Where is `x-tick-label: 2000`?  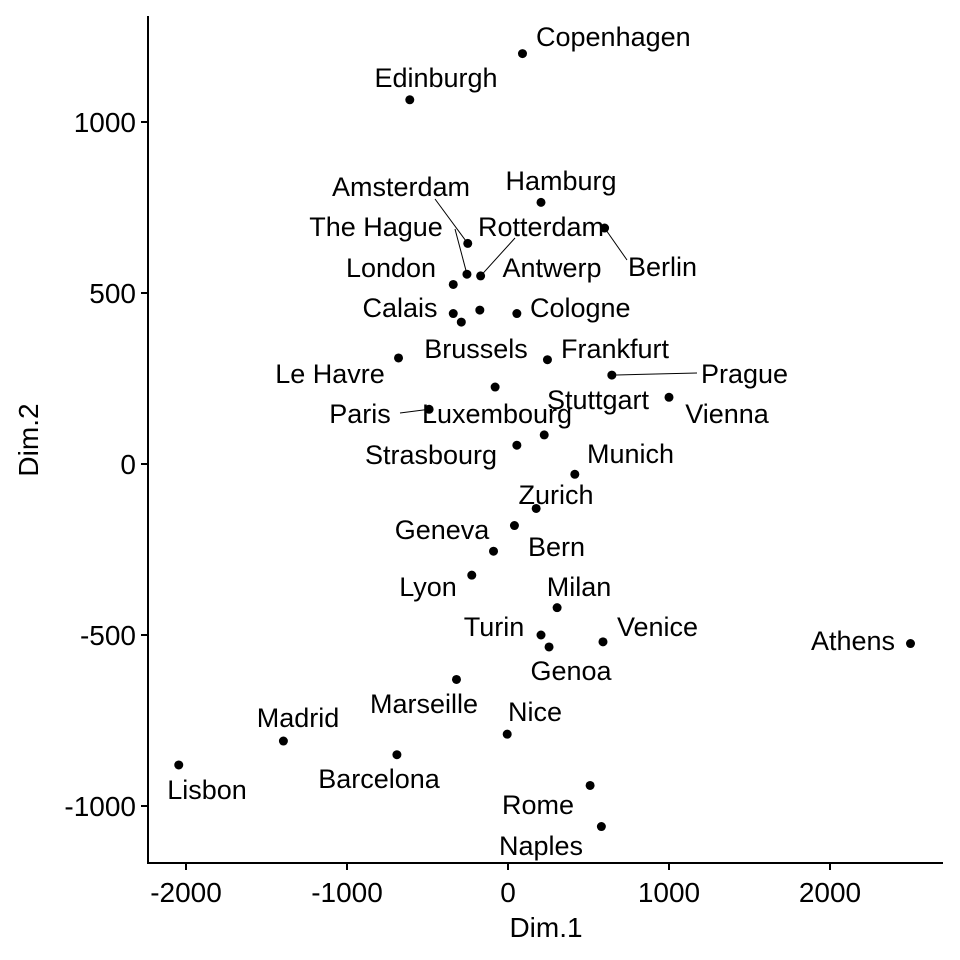
x-tick-label: 2000 is located at coordinates (830, 892).